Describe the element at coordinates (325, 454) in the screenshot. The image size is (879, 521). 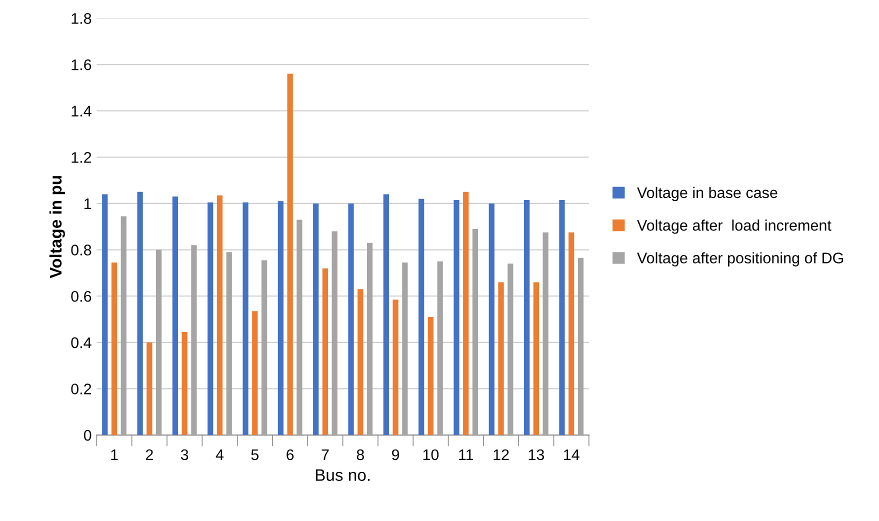
I see `x-tick-label: 7` at that location.